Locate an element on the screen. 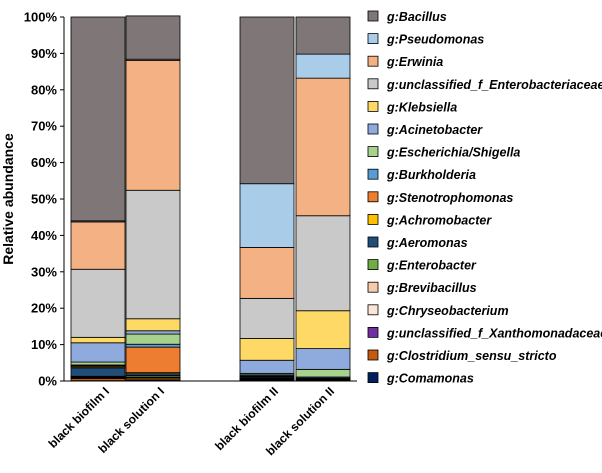 The image size is (602, 473). legend-item: g:Bacillus is located at coordinates (407, 17).